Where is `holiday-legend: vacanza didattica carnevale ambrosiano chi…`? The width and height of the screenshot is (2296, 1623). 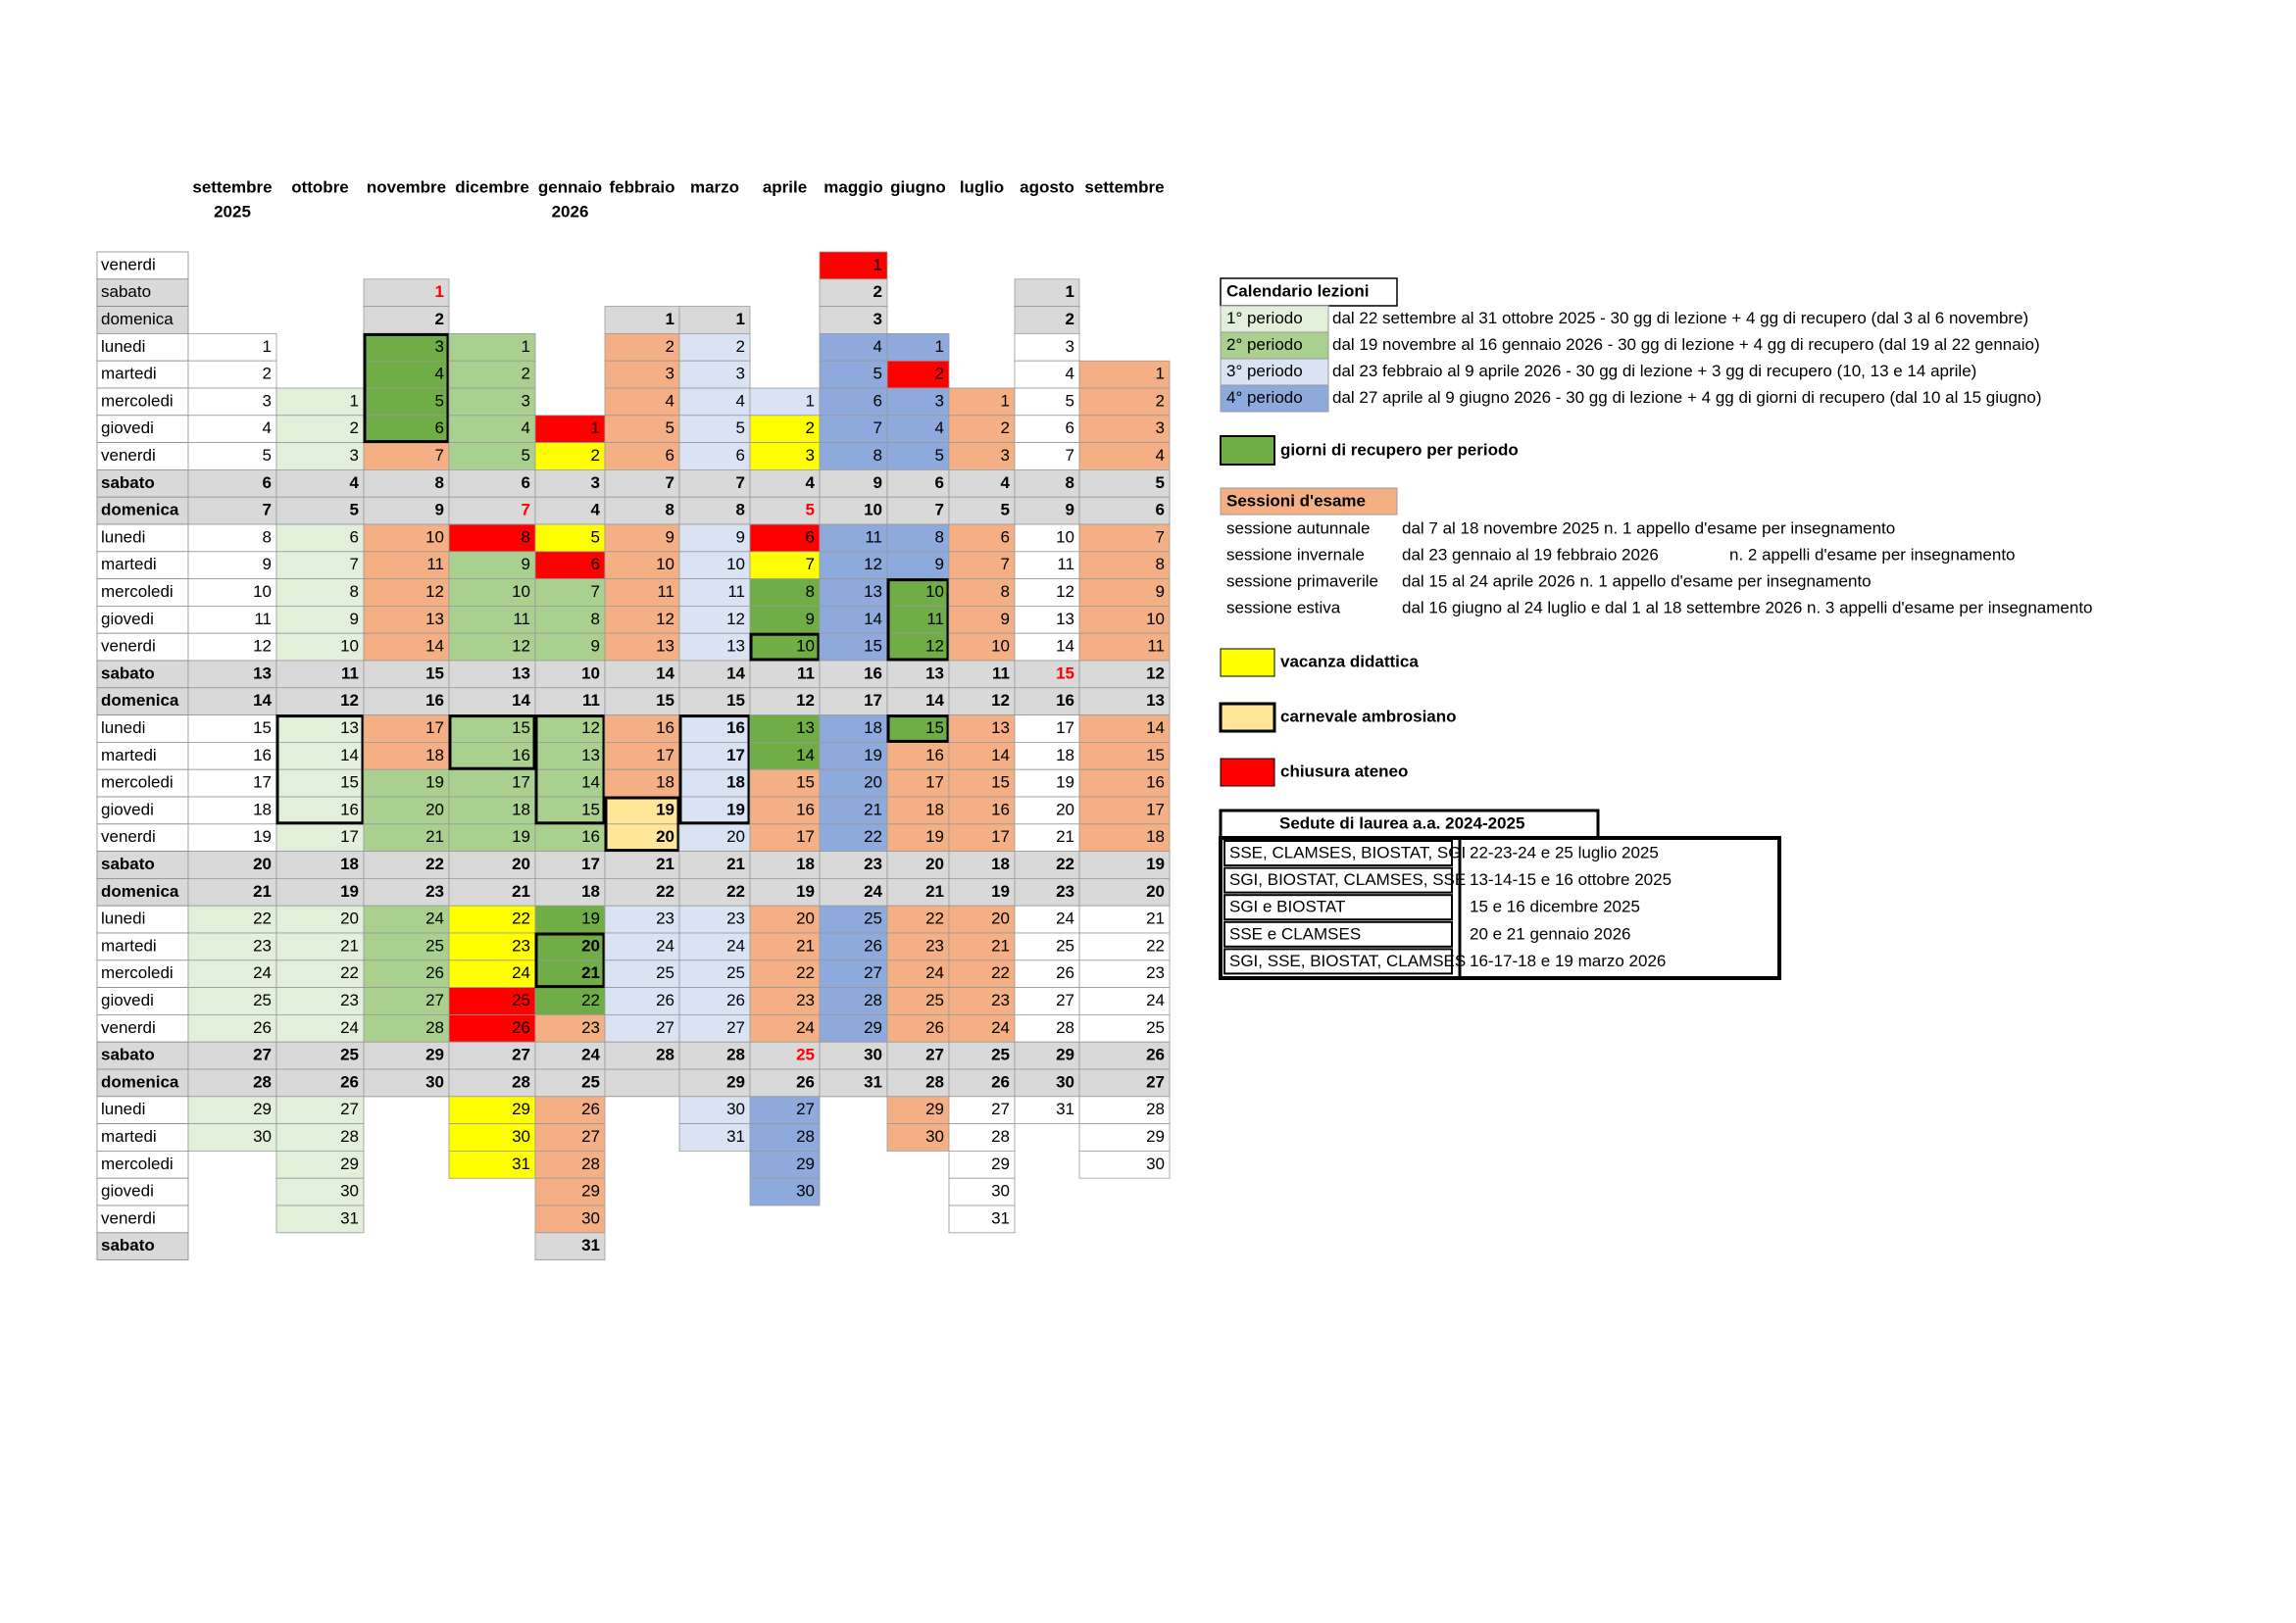
holiday-legend: vacanza didattica carnevale ambrosiano chi… is located at coordinates (1338, 717).